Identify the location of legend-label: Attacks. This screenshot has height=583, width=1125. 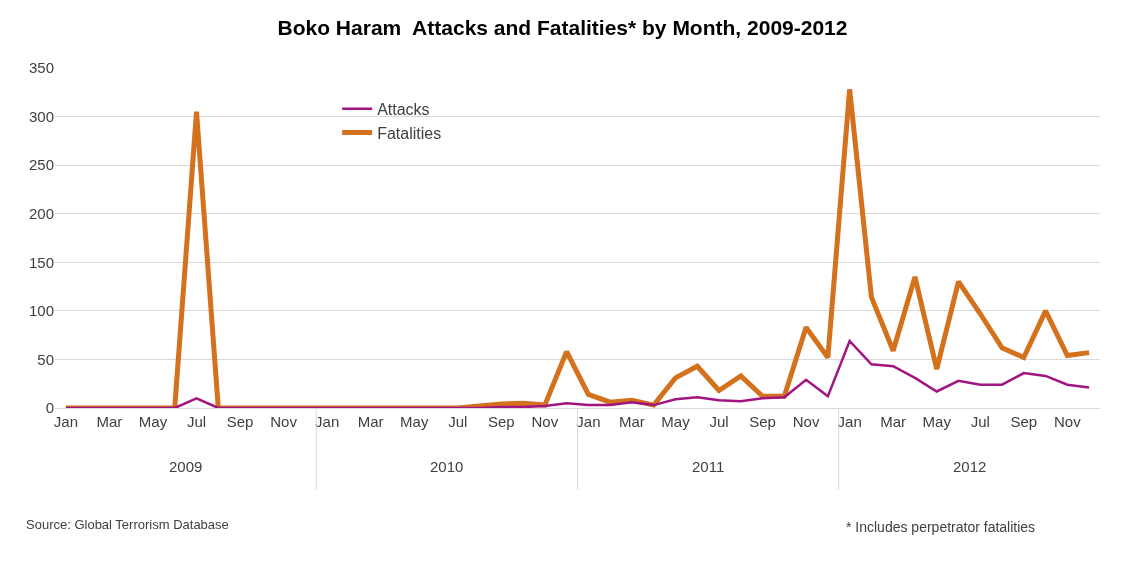
(403, 109).